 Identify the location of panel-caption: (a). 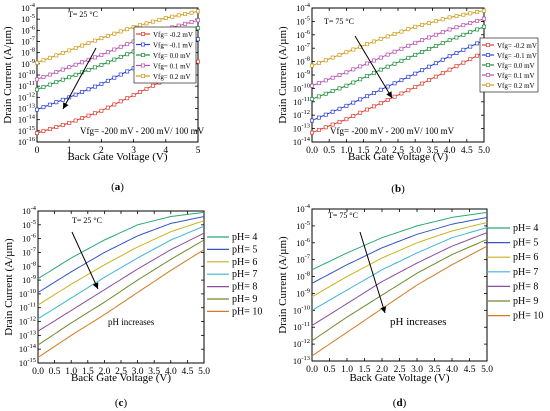
(117, 187).